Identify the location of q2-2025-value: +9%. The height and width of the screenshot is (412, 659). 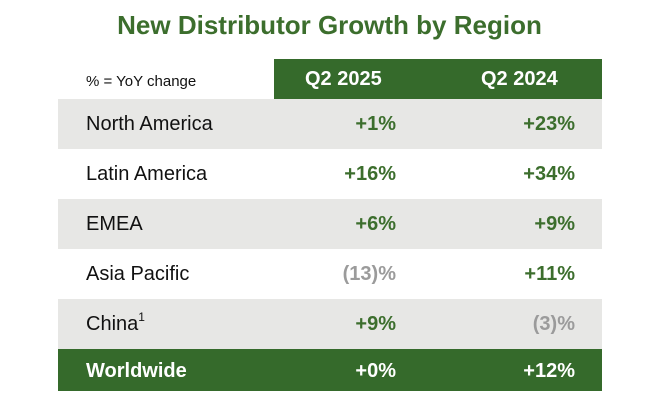
(375, 324).